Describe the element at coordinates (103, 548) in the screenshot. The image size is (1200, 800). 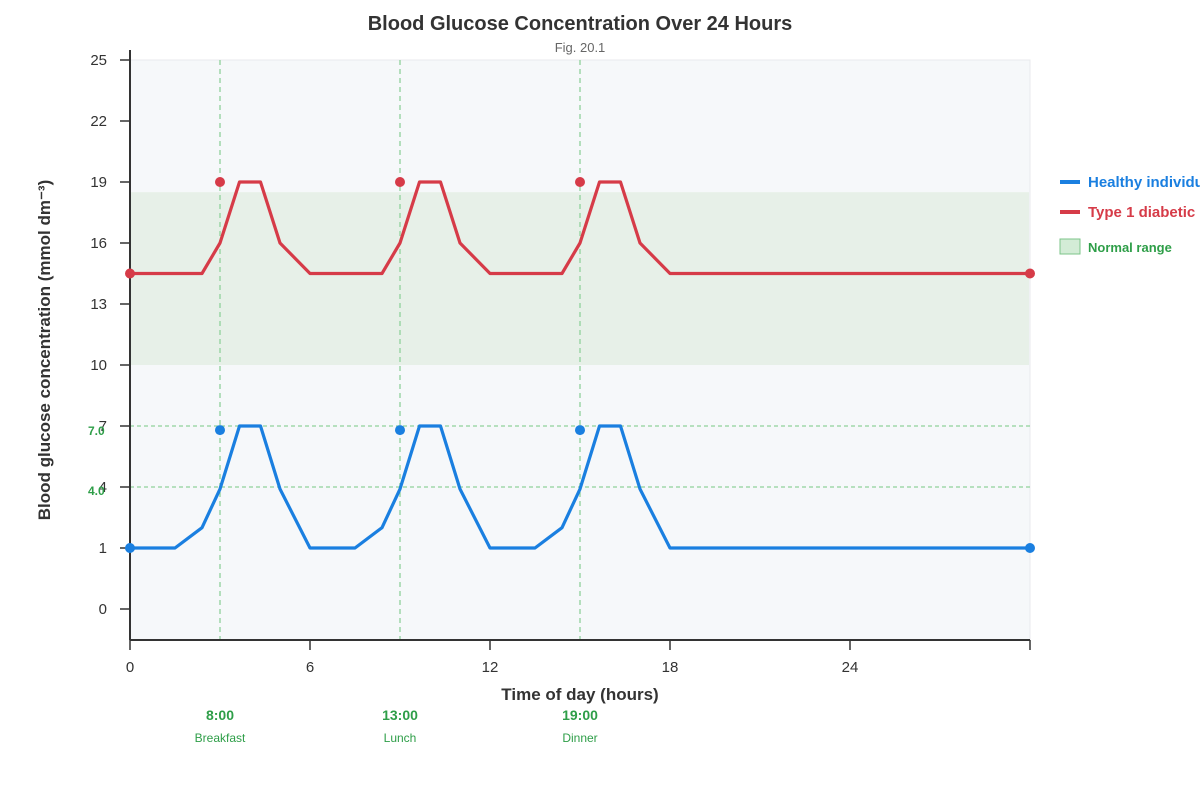
I see `y-tick-label: 1` at that location.